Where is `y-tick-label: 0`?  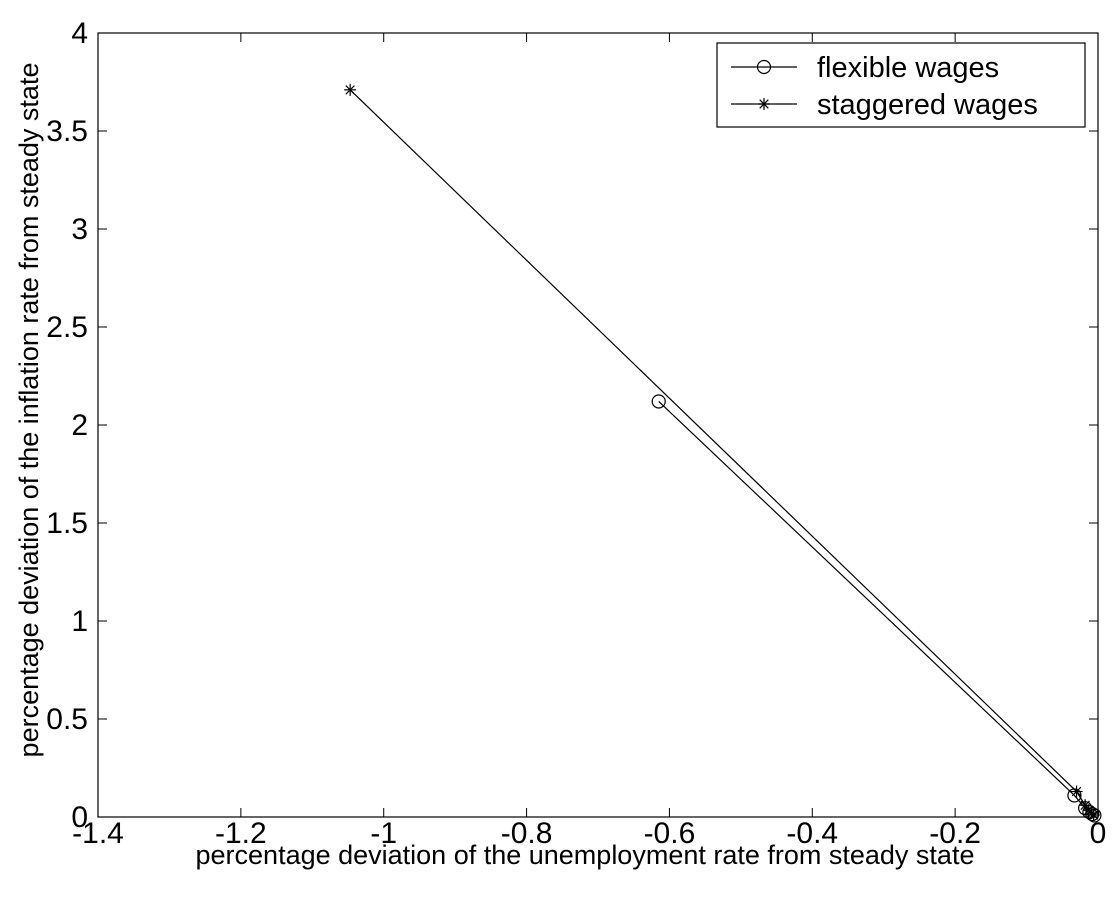 y-tick-label: 0 is located at coordinates (79, 817).